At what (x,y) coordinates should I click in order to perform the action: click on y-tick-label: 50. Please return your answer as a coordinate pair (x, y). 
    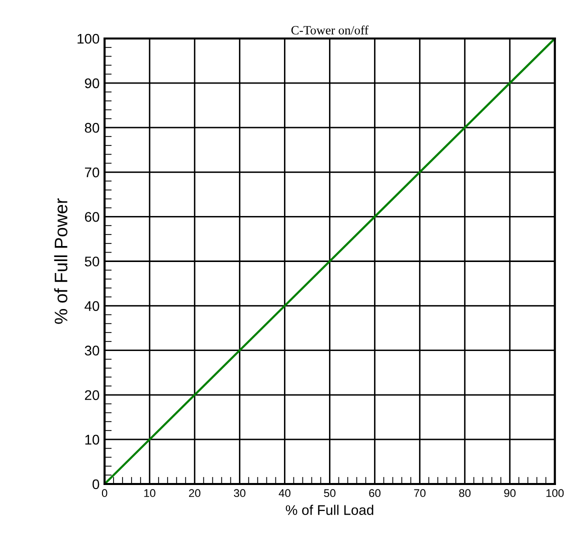
    Looking at the image, I should click on (92, 261).